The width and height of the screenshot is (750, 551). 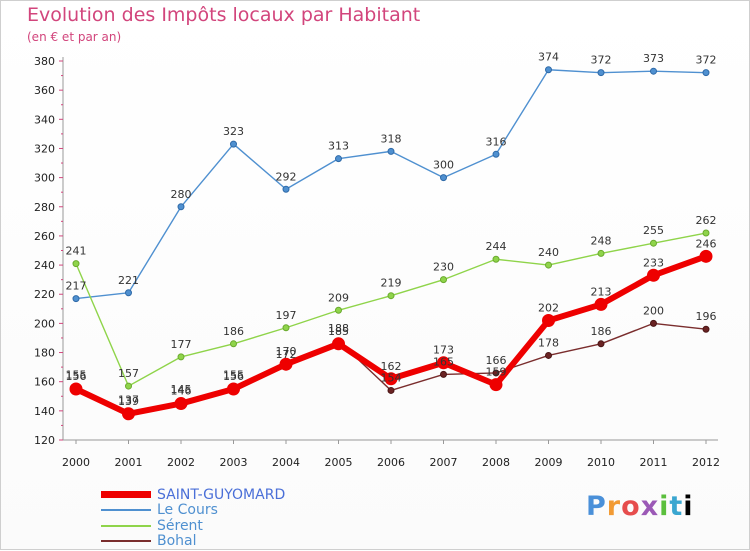 What do you see at coordinates (44, 382) in the screenshot?
I see `y-tick-label: 160` at bounding box center [44, 382].